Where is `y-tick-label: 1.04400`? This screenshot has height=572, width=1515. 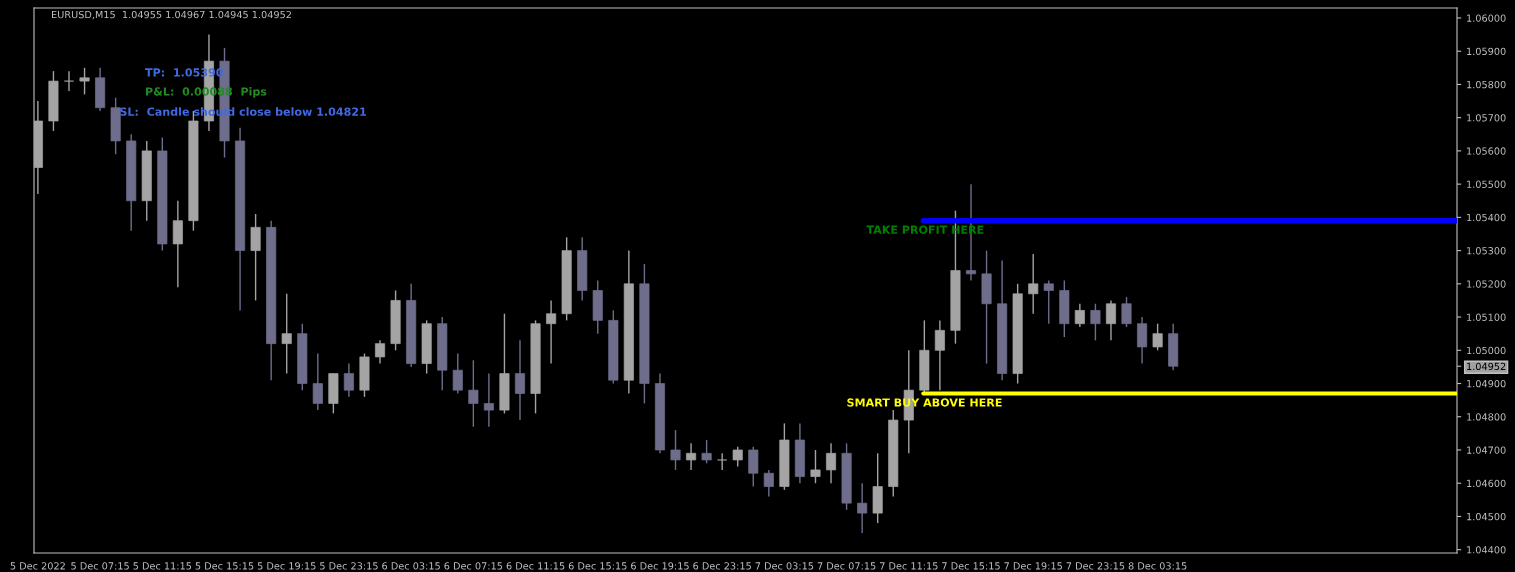
y-tick-label: 1.04400 is located at coordinates (1486, 550).